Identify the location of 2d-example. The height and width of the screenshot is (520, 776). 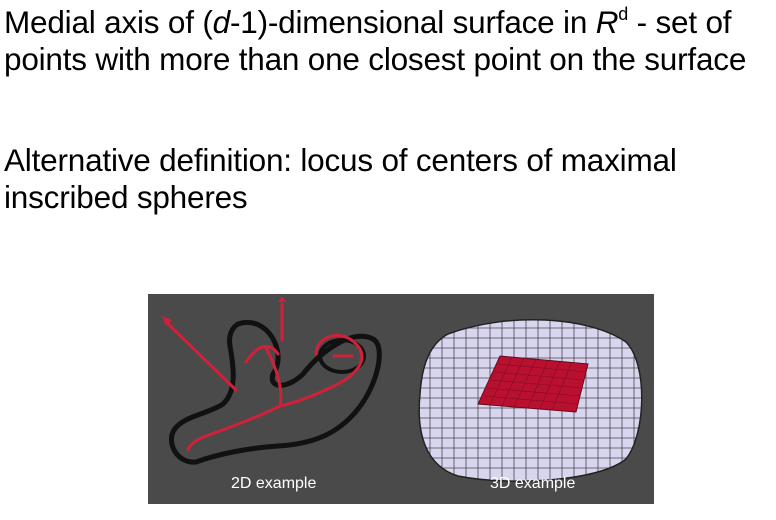
(272, 380).